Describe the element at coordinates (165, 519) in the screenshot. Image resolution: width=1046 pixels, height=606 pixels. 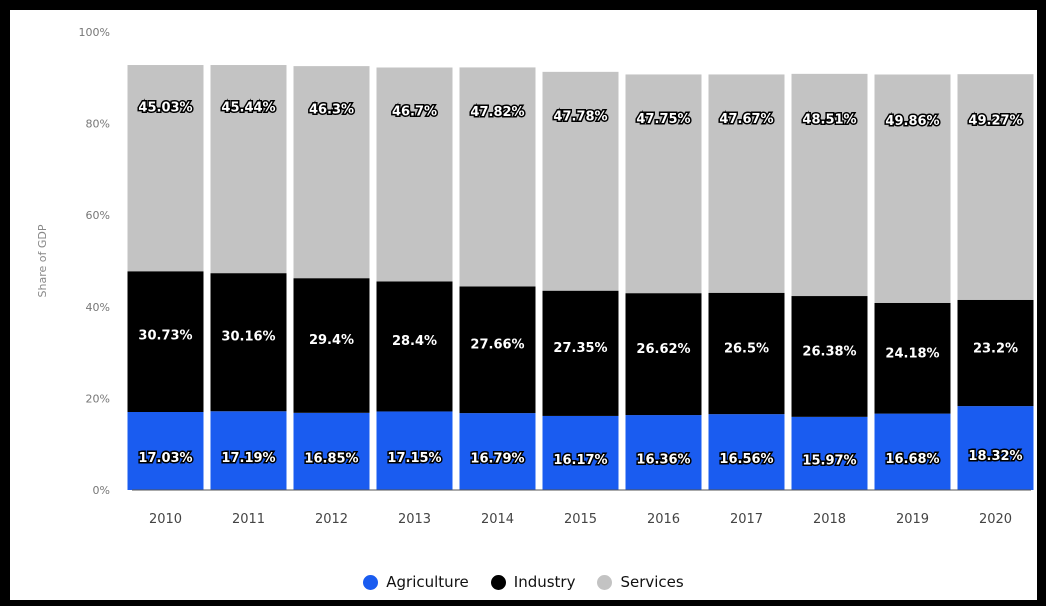
I see `x-tick-label: 2010` at that location.